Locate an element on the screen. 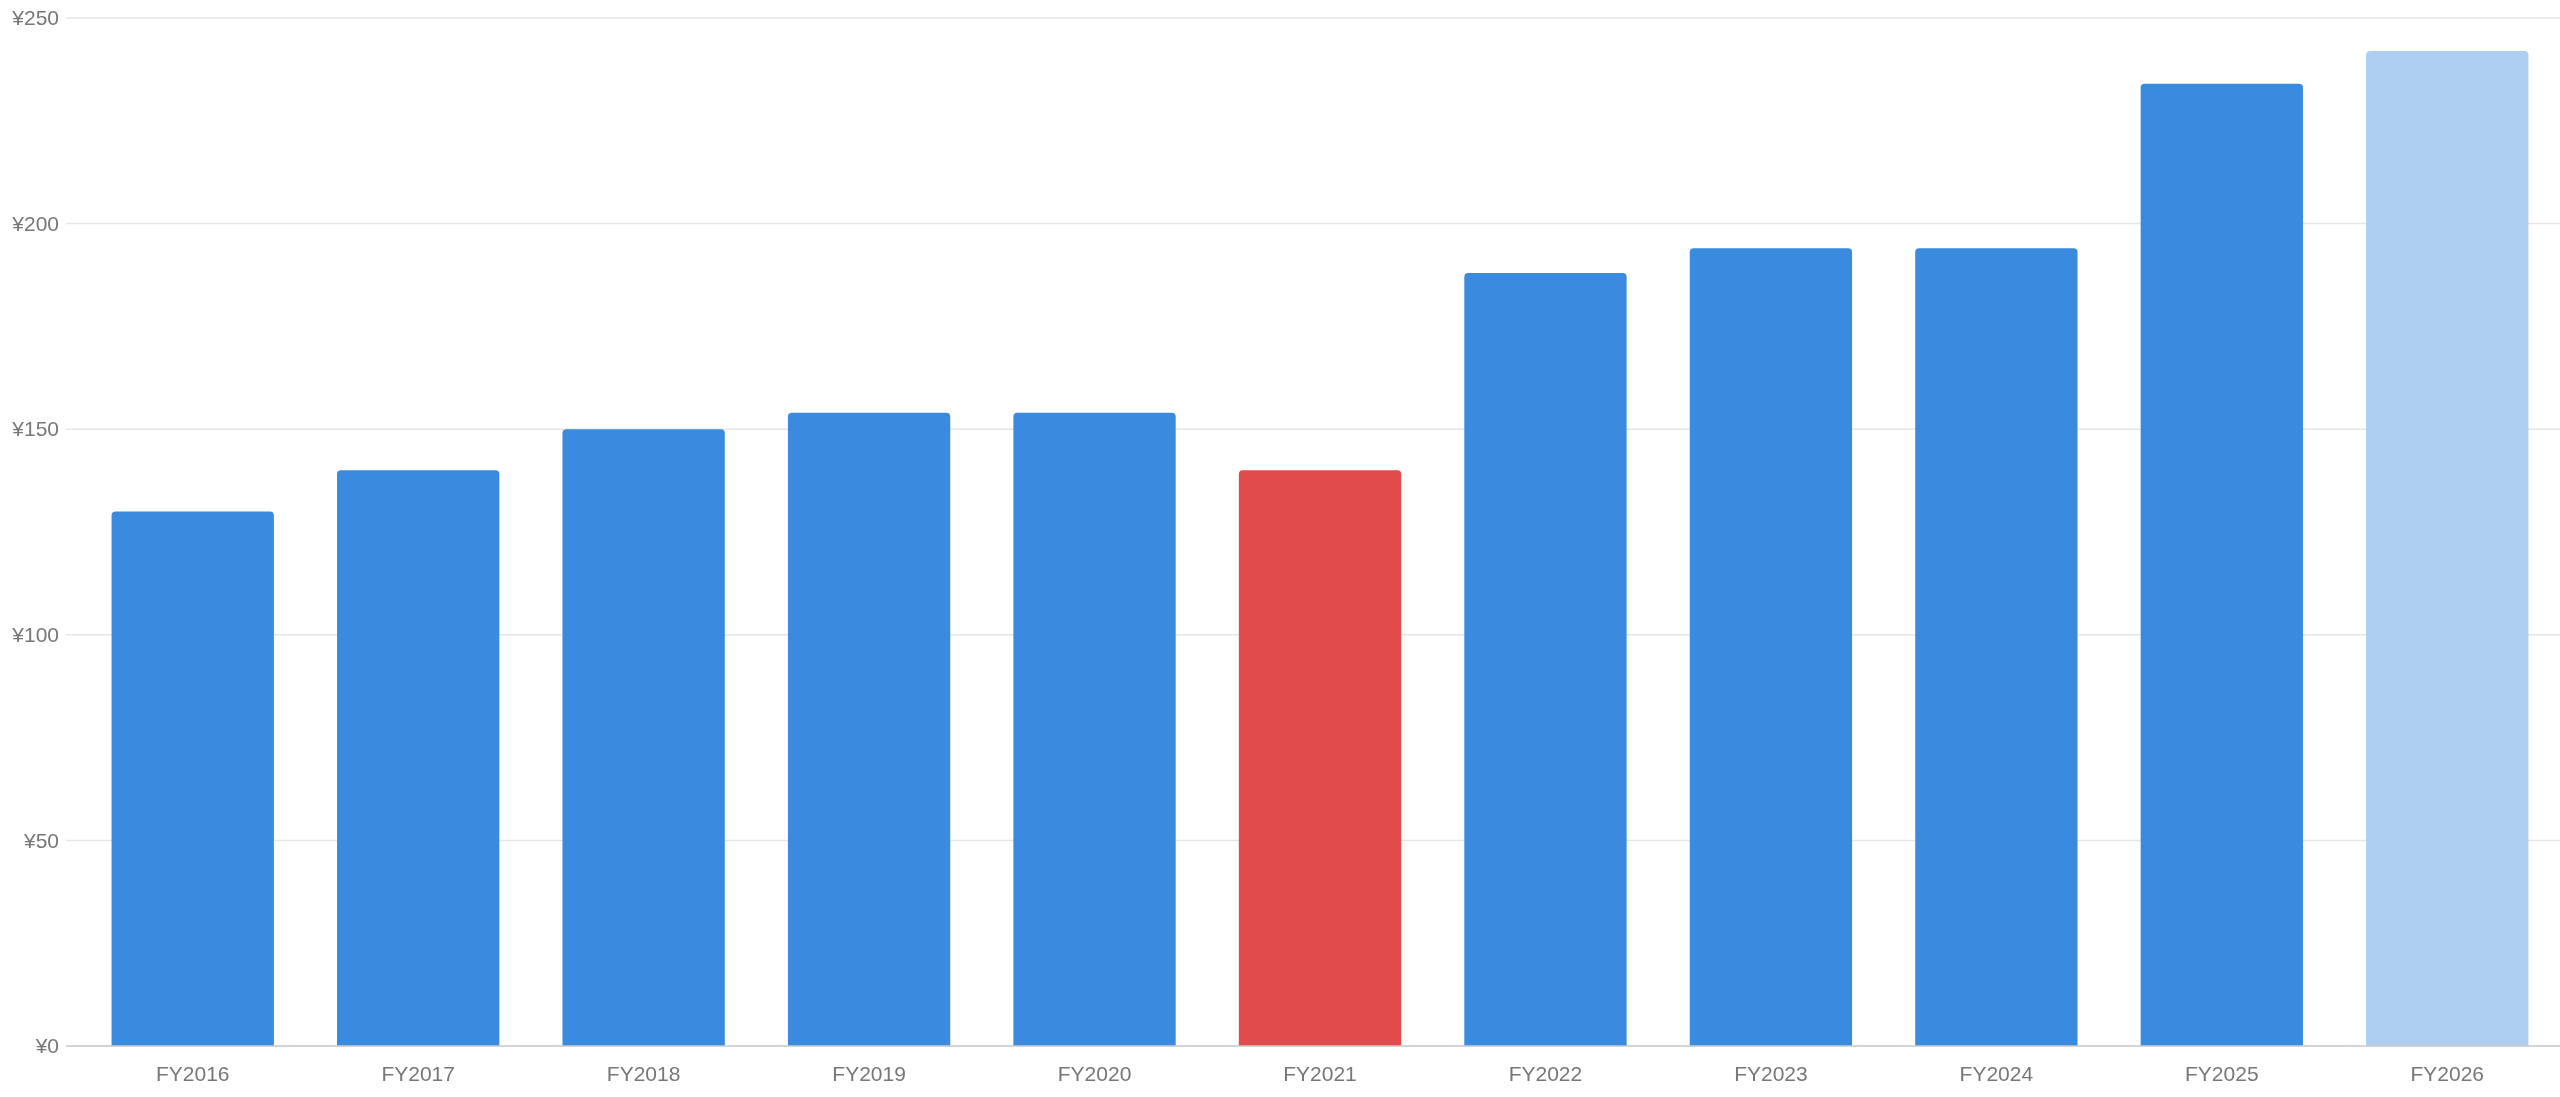  x-tick-label: FY2018 is located at coordinates (643, 1073).